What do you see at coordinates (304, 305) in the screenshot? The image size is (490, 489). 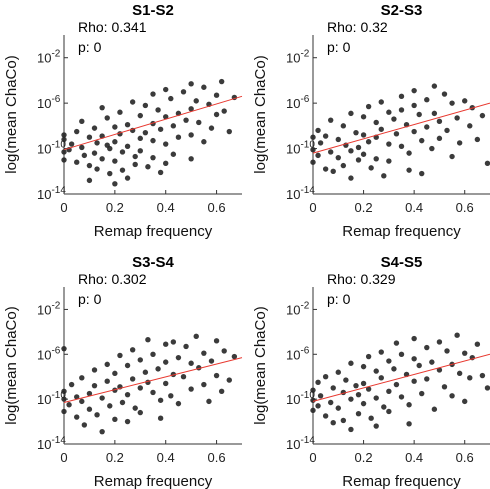 I see `y-tick-exponent: -2` at bounding box center [304, 305].